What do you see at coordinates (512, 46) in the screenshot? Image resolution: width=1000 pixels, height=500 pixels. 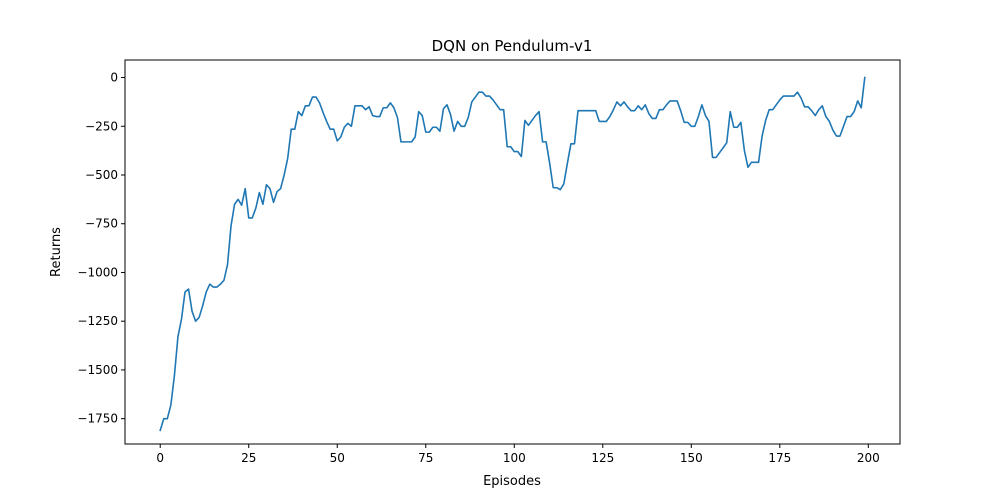 I see `chart-title: DQN on Pendulum-v1` at bounding box center [512, 46].